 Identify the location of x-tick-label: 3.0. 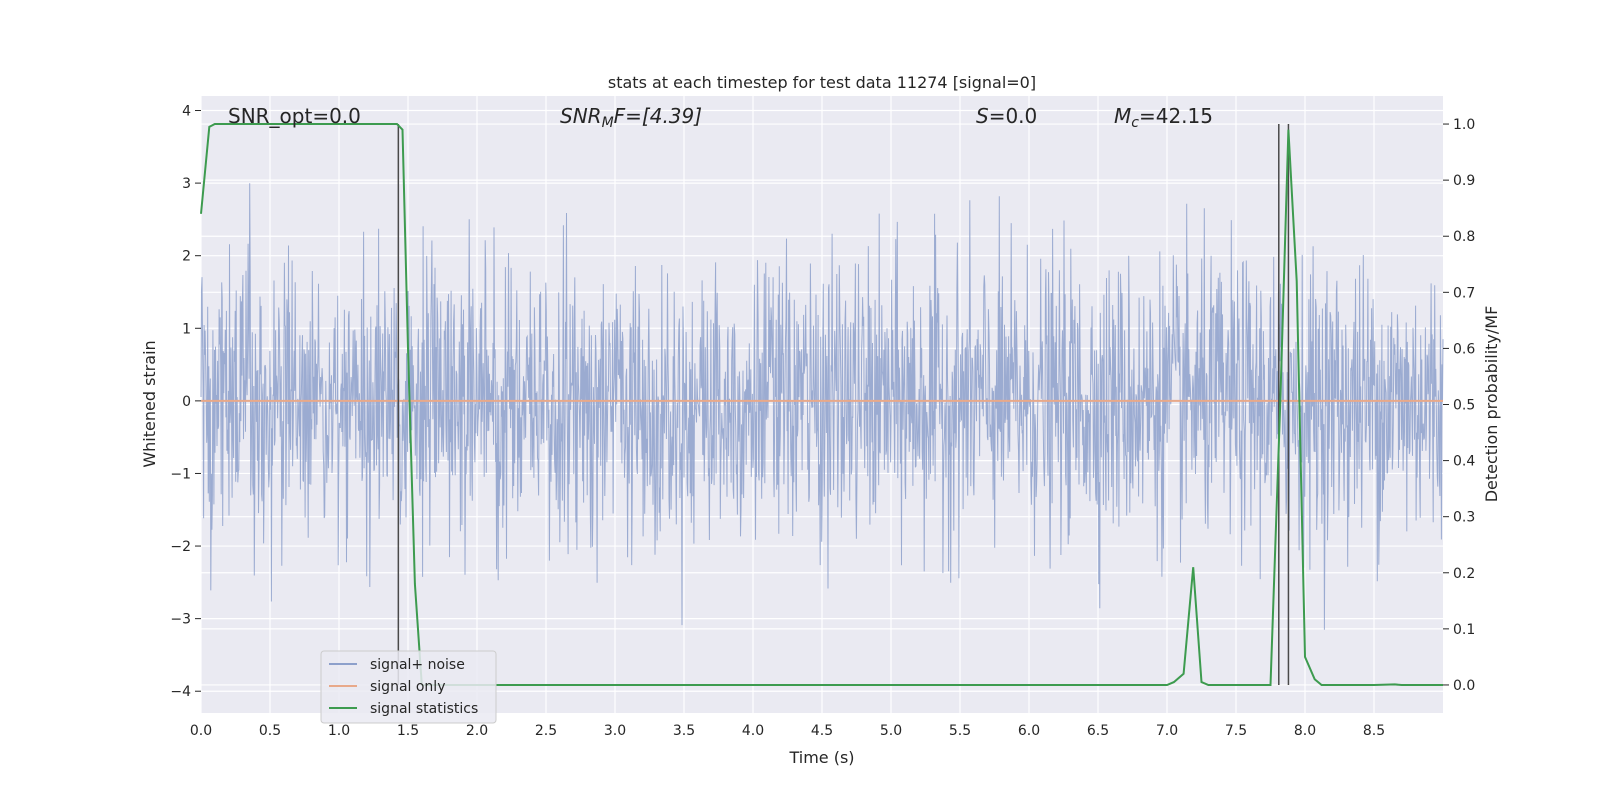
(615, 731).